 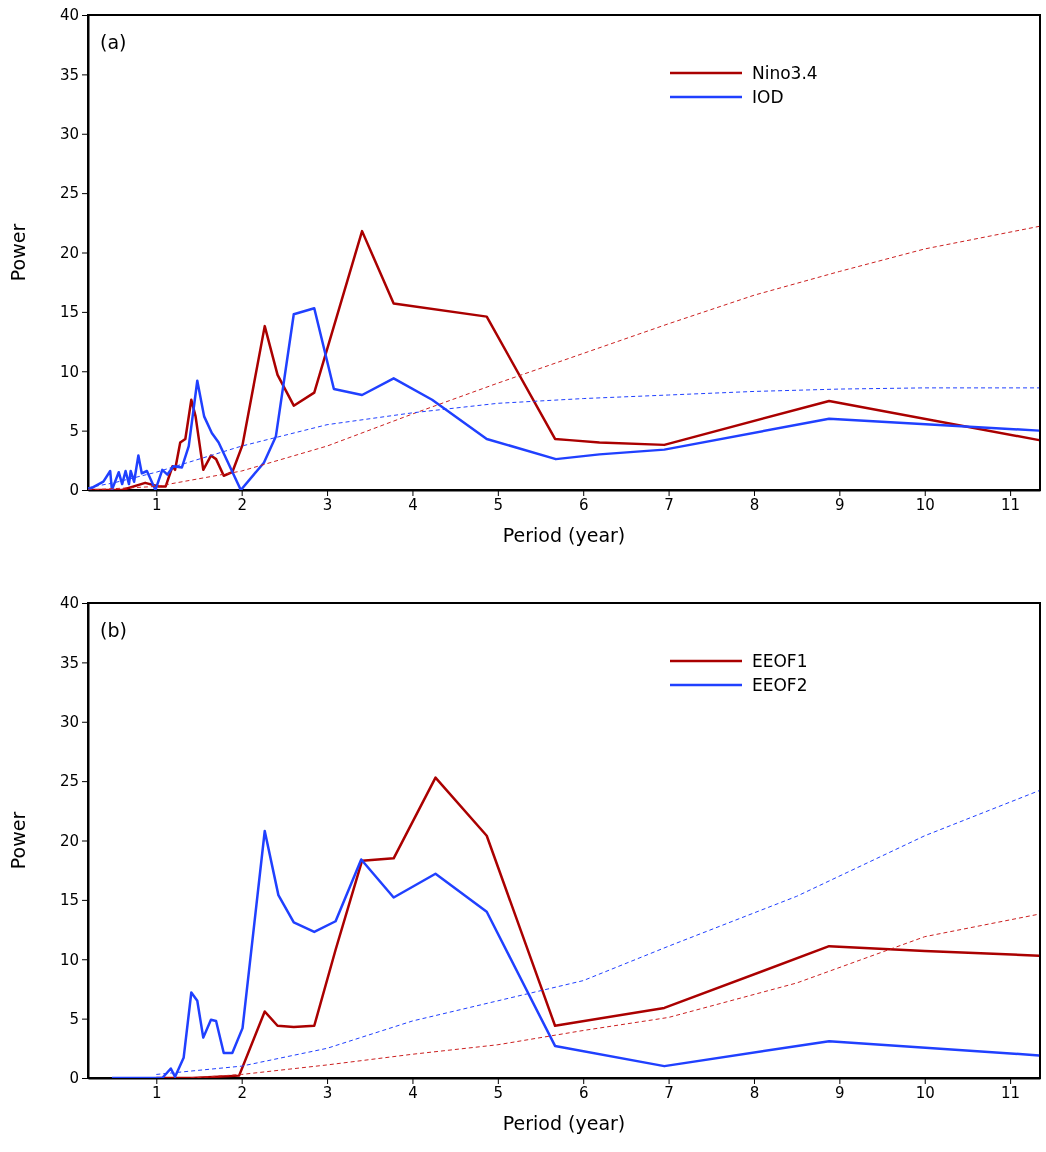 What do you see at coordinates (614, 995) in the screenshot?
I see `line-series` at bounding box center [614, 995].